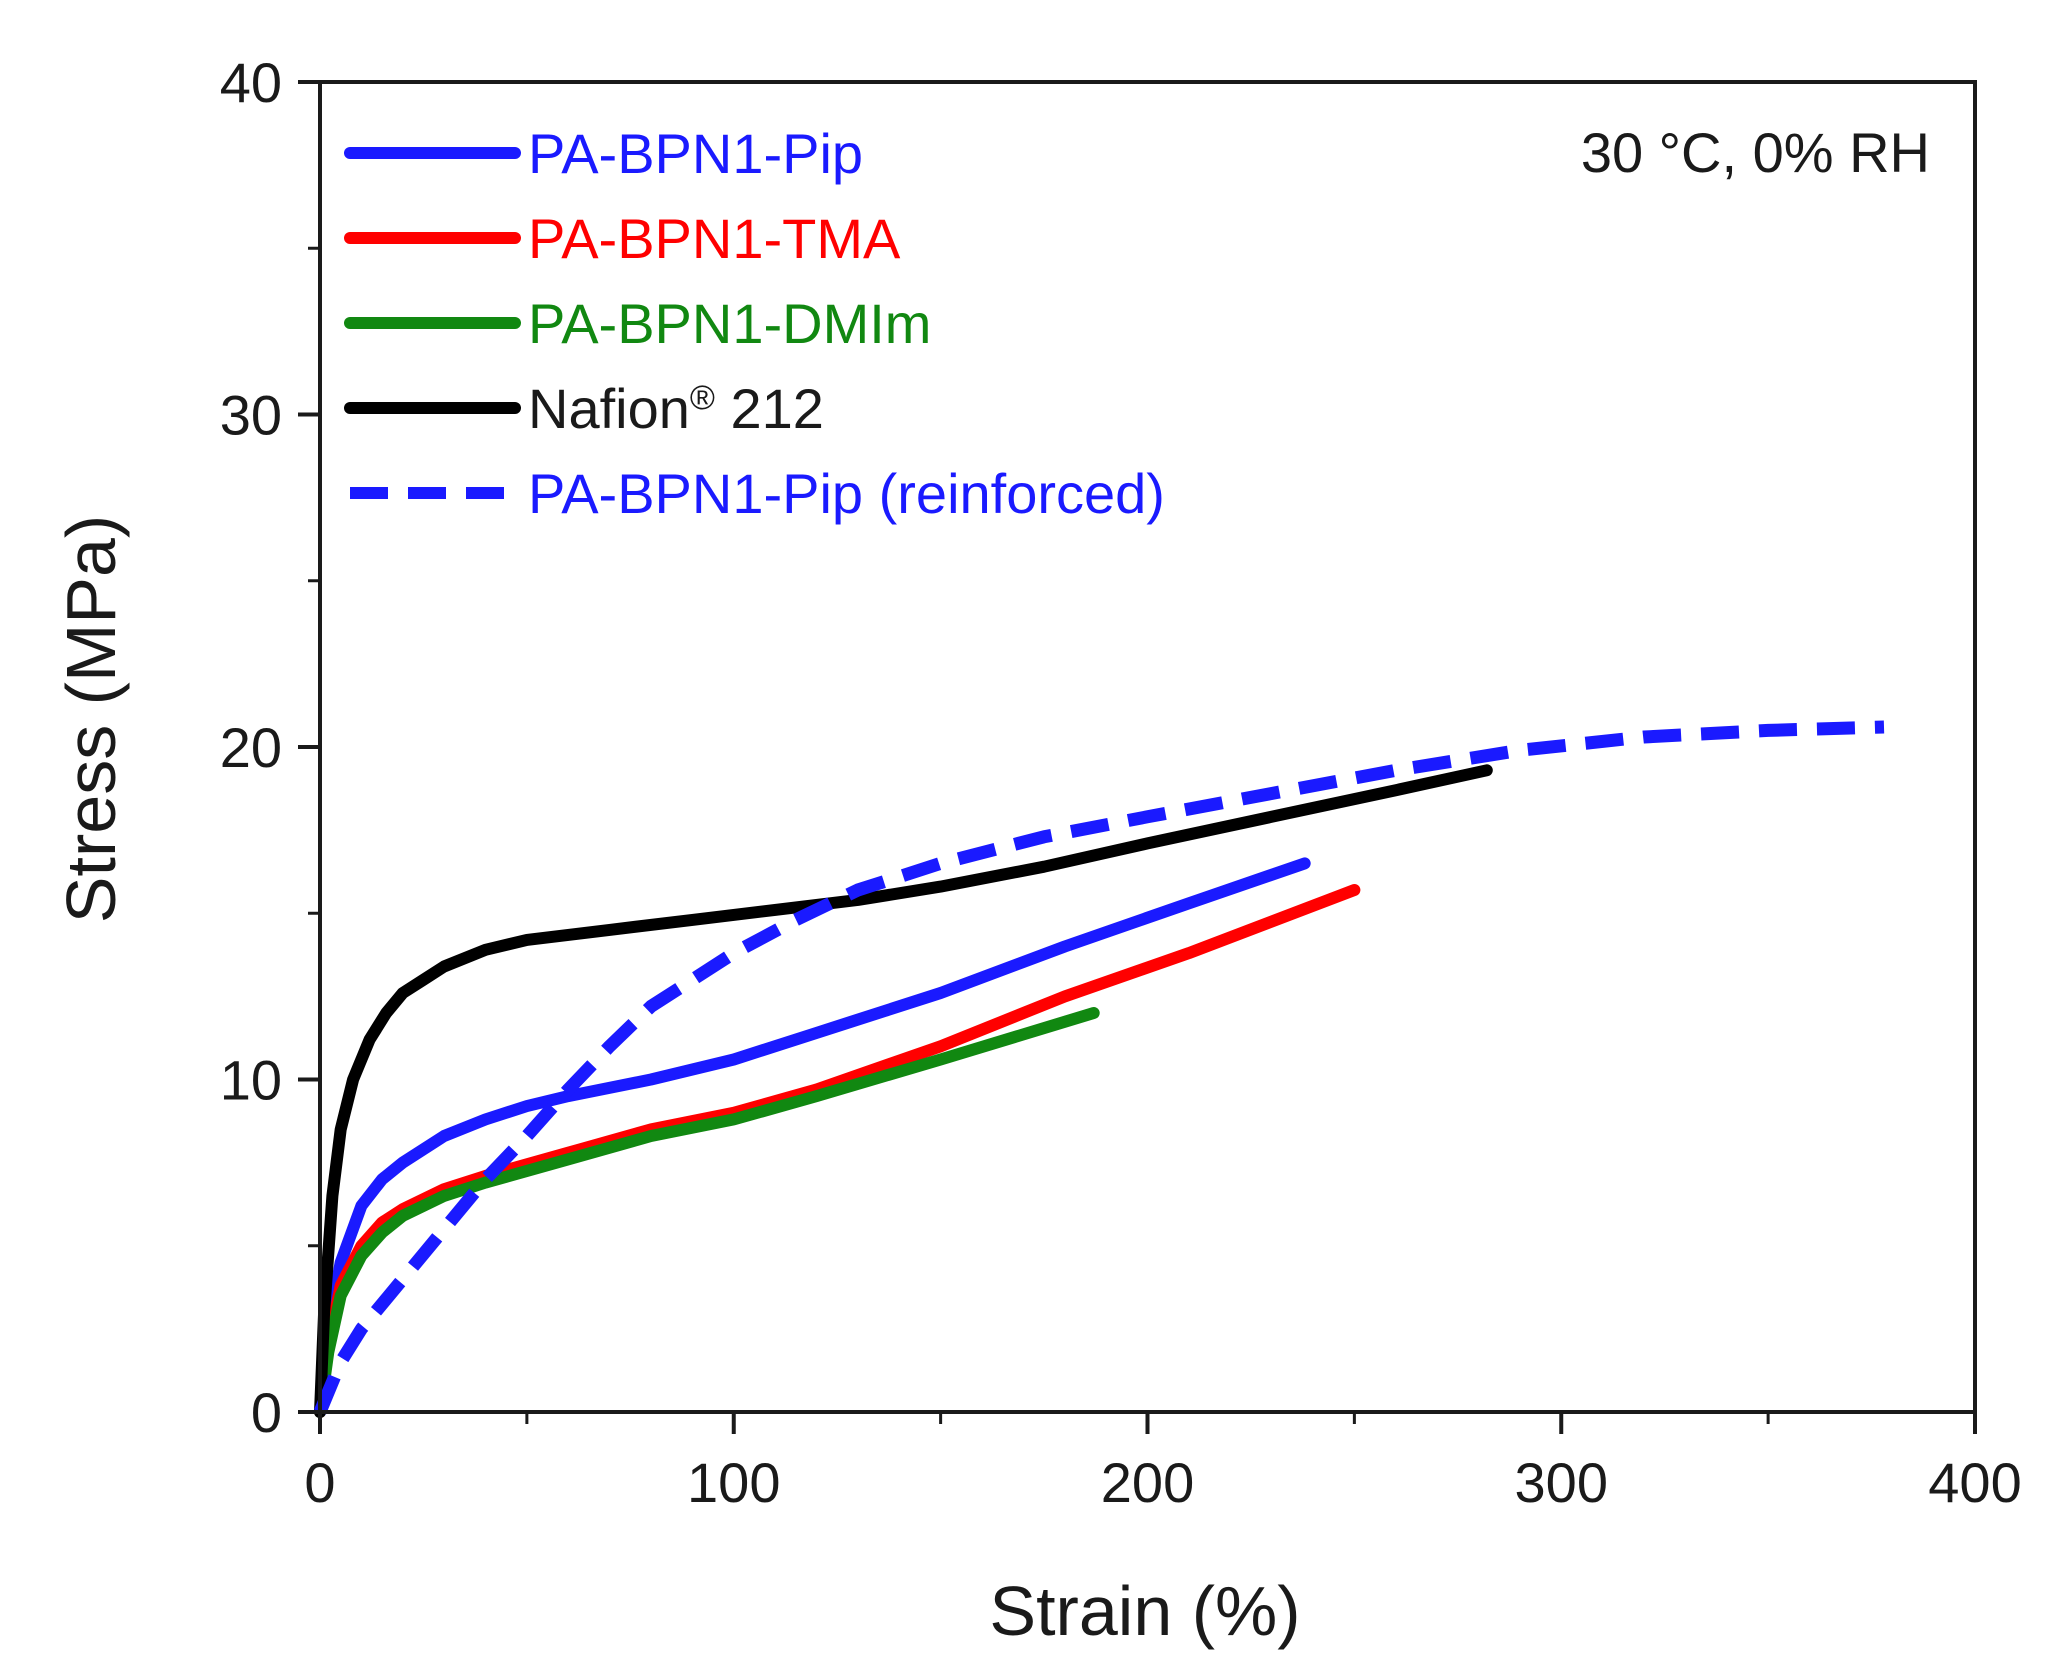  What do you see at coordinates (251, 747) in the screenshot?
I see `y-tick-label: 20` at bounding box center [251, 747].